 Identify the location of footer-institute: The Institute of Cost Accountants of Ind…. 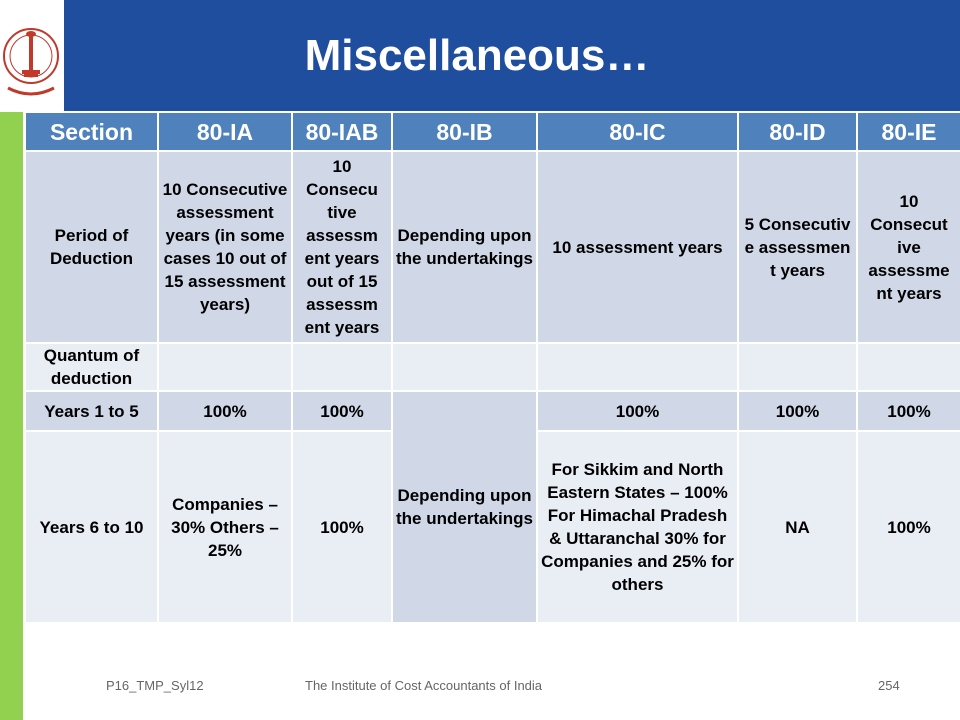
(424, 685).